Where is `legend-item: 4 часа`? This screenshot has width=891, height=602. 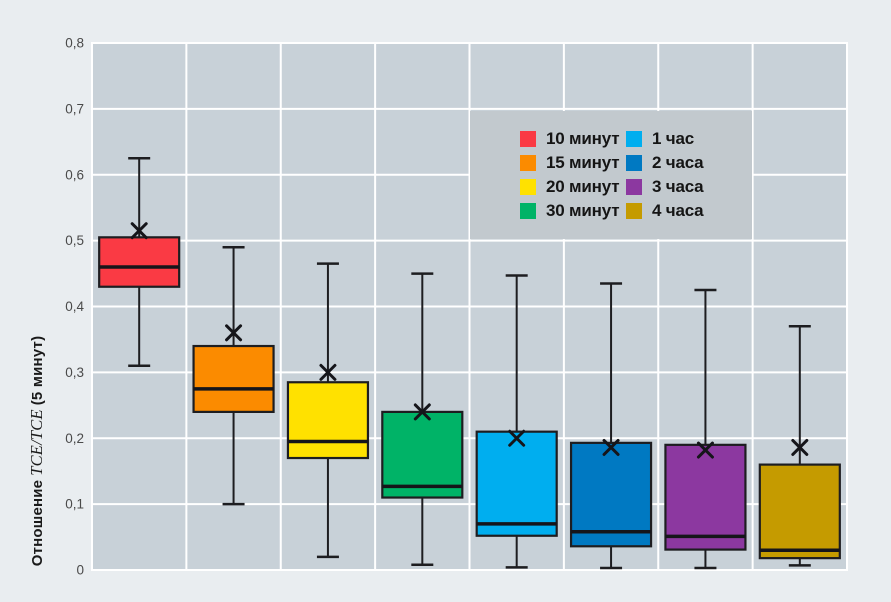 legend-item: 4 часа is located at coordinates (689, 211).